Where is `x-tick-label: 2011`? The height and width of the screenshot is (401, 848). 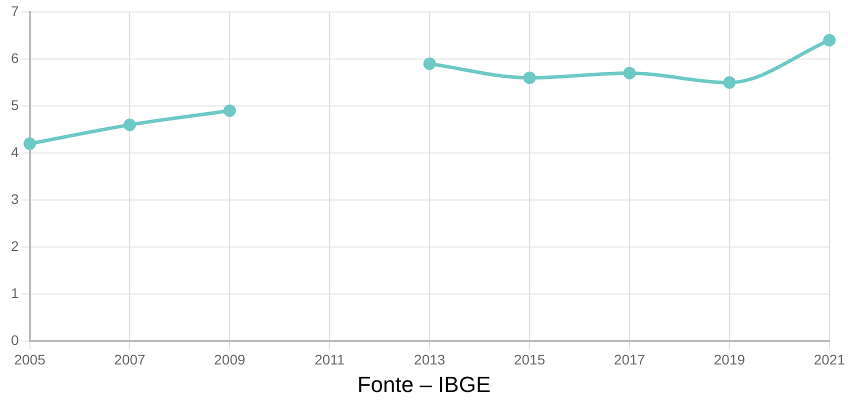 x-tick-label: 2011 is located at coordinates (329, 359).